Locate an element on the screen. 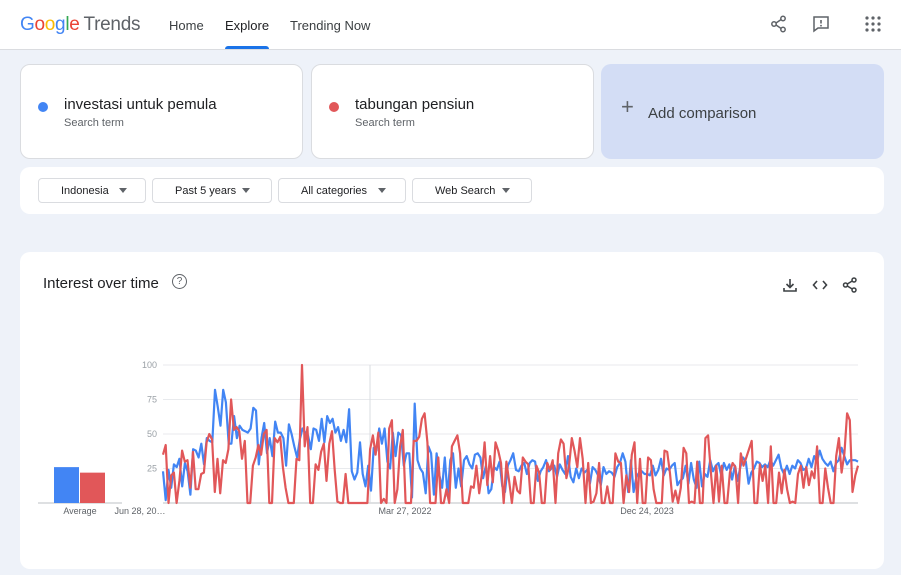 The height and width of the screenshot is (575, 901). nav-trending-now: Trending Now is located at coordinates (330, 25).